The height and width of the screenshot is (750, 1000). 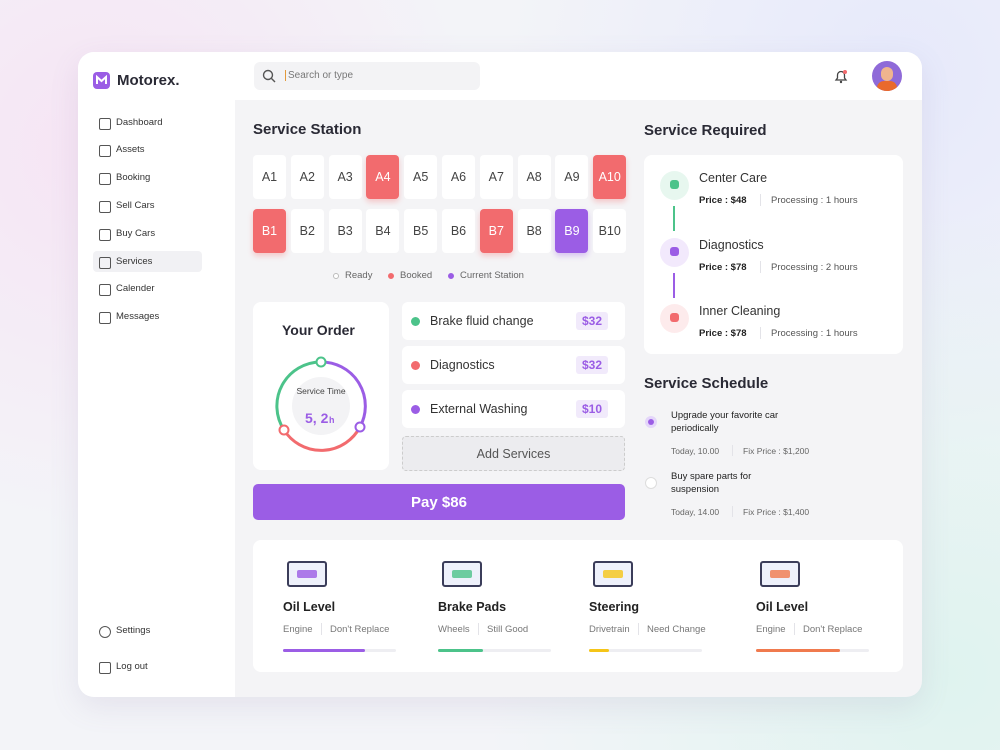 I want to click on nav-bottom-label: Log out, so click(x=132, y=666).